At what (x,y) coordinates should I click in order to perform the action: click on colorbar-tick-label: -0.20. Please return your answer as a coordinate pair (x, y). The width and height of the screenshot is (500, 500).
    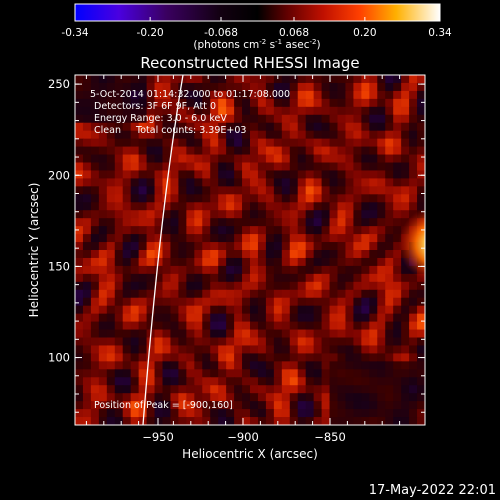
    Looking at the image, I should click on (150, 33).